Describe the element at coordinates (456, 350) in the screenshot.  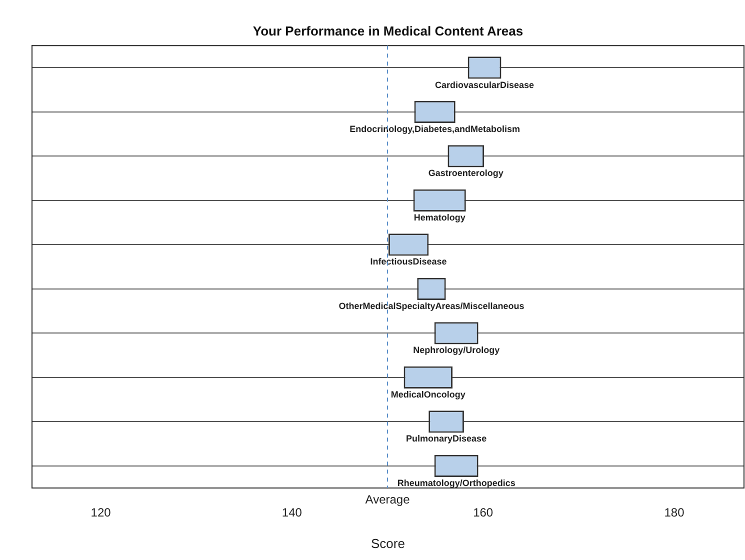
I see `y-tick-label: Nephrology/Urology` at that location.